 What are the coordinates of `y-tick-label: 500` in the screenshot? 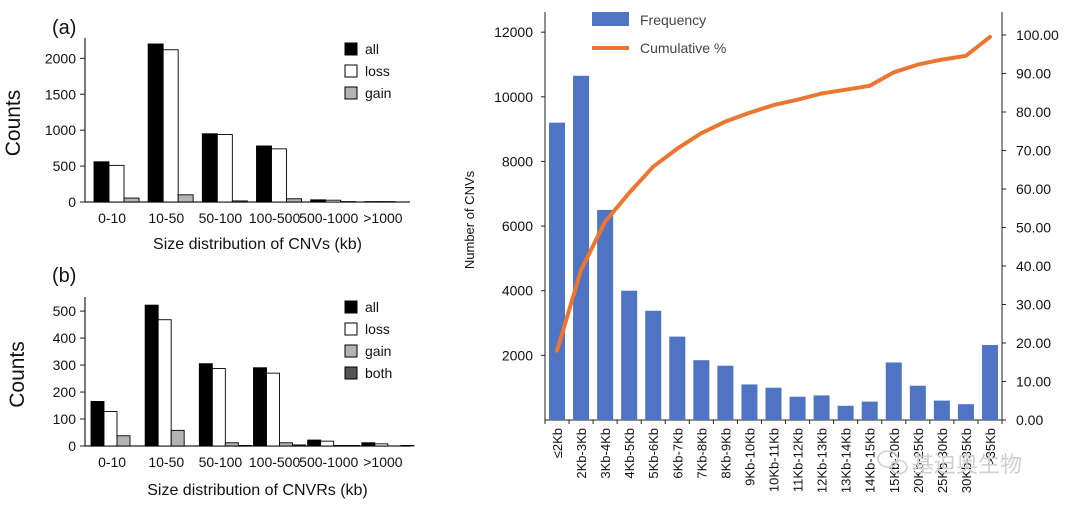 It's located at (65, 166).